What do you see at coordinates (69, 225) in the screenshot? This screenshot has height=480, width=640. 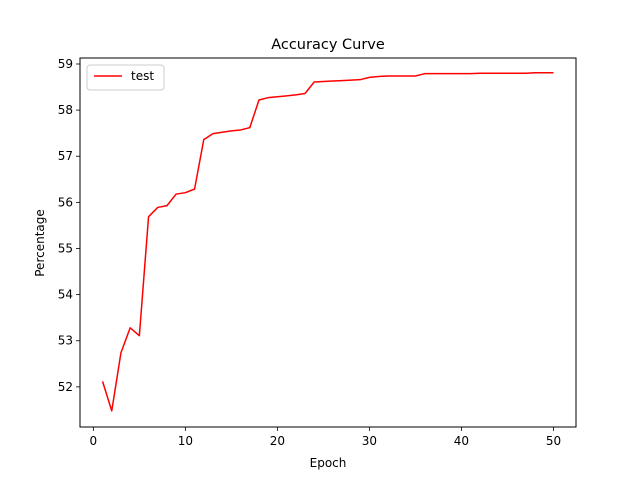 I see `y-axis-ticks: 52 53 54 55 56 57 58 59` at bounding box center [69, 225].